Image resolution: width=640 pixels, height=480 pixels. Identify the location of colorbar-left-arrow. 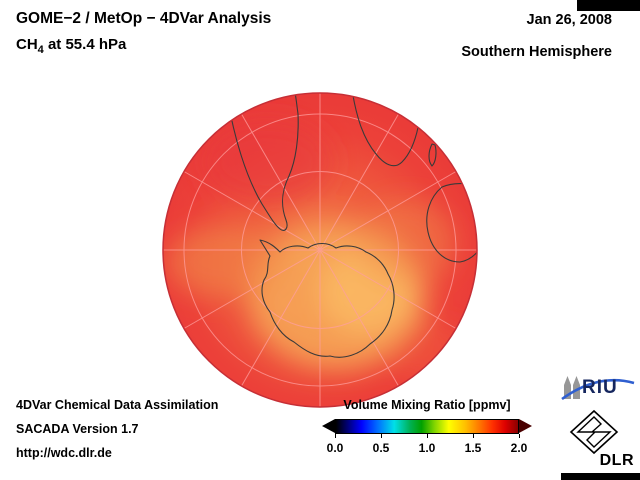
(328, 426).